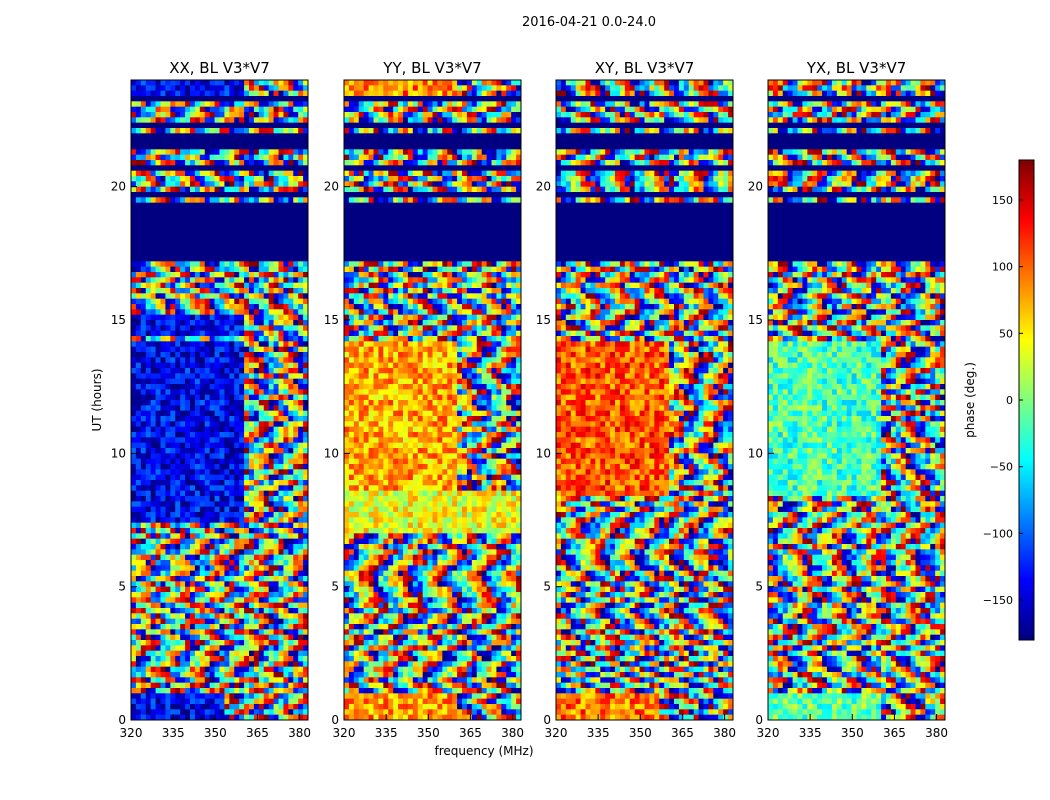  I want to click on panel-title: YY, BL V3*V7, so click(431, 68).